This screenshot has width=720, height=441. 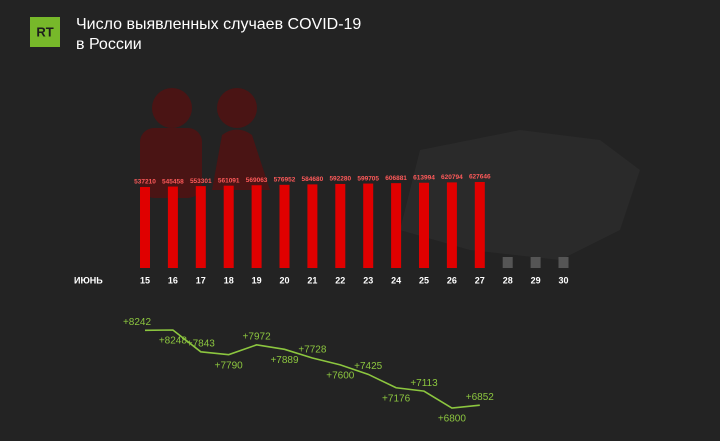 I want to click on value-label: +7889, so click(x=284, y=360).